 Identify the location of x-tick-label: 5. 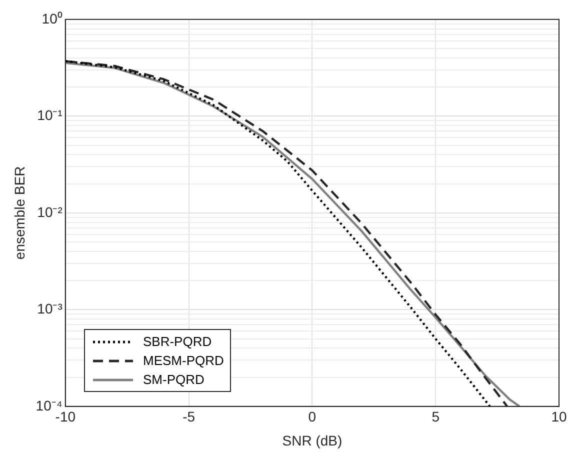
(436, 416).